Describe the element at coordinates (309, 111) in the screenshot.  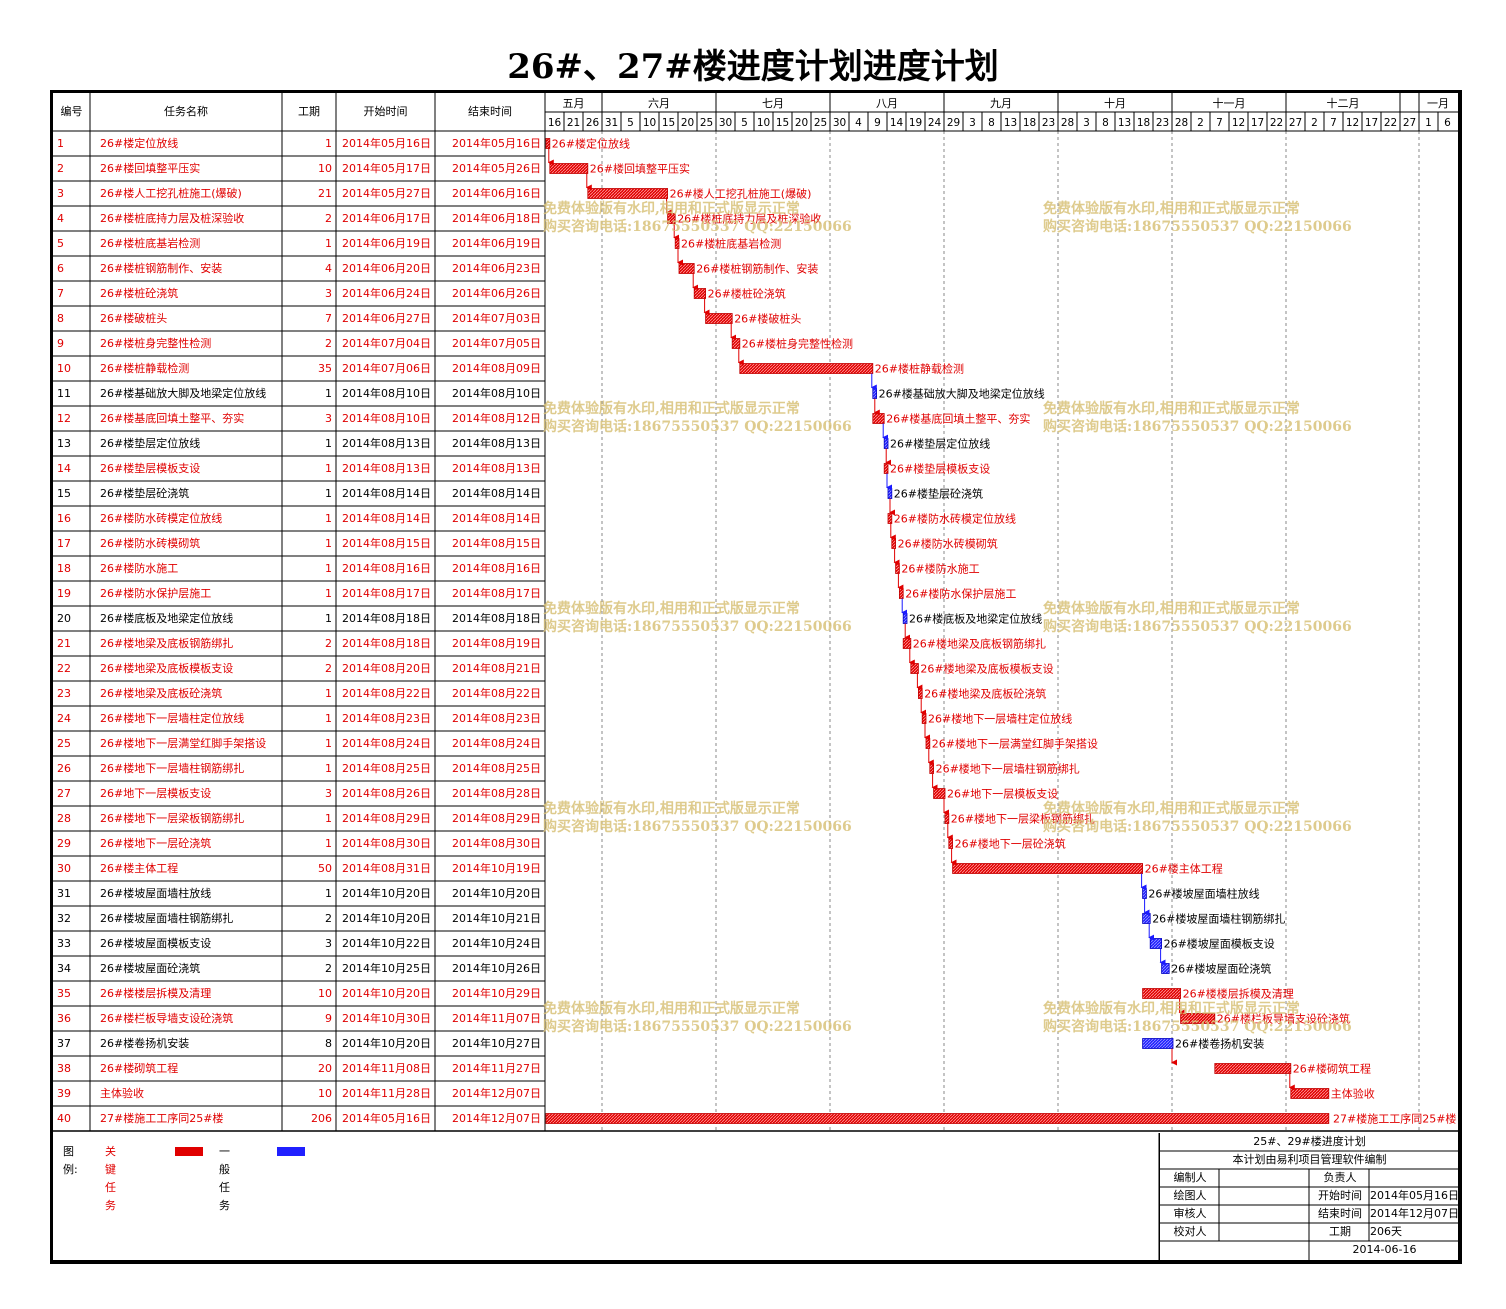
I see `header-duration: 工期` at that location.